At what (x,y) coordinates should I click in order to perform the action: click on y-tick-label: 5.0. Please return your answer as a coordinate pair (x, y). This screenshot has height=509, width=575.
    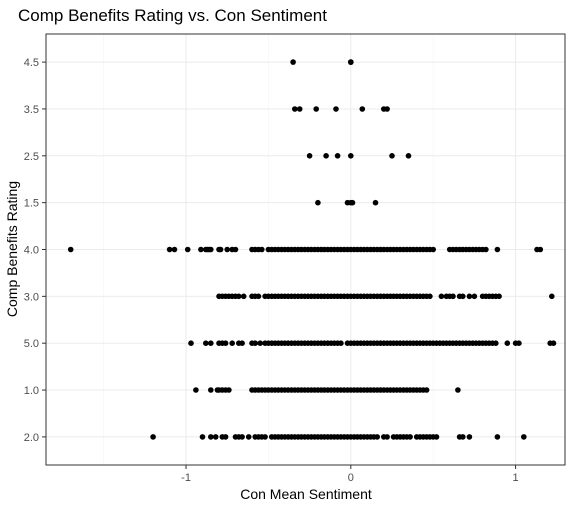
    Looking at the image, I should click on (31, 344).